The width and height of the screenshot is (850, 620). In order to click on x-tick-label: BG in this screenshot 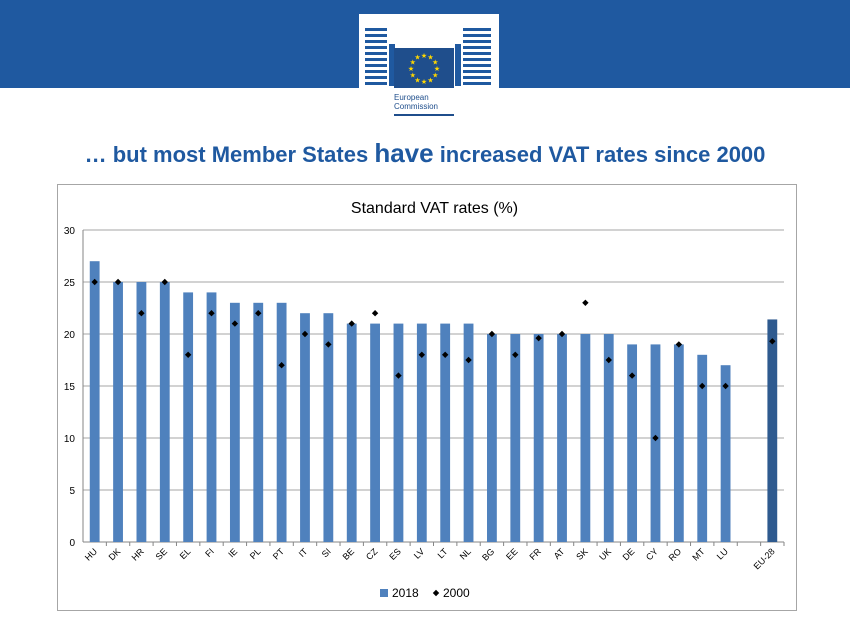, I will do `click(488, 554)`.